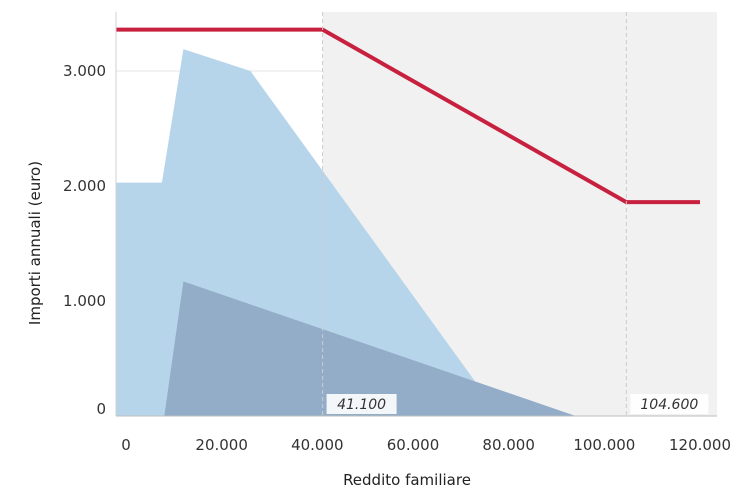 Image resolution: width=746 pixels, height=492 pixels. I want to click on reference-label: 41.100, so click(361, 405).